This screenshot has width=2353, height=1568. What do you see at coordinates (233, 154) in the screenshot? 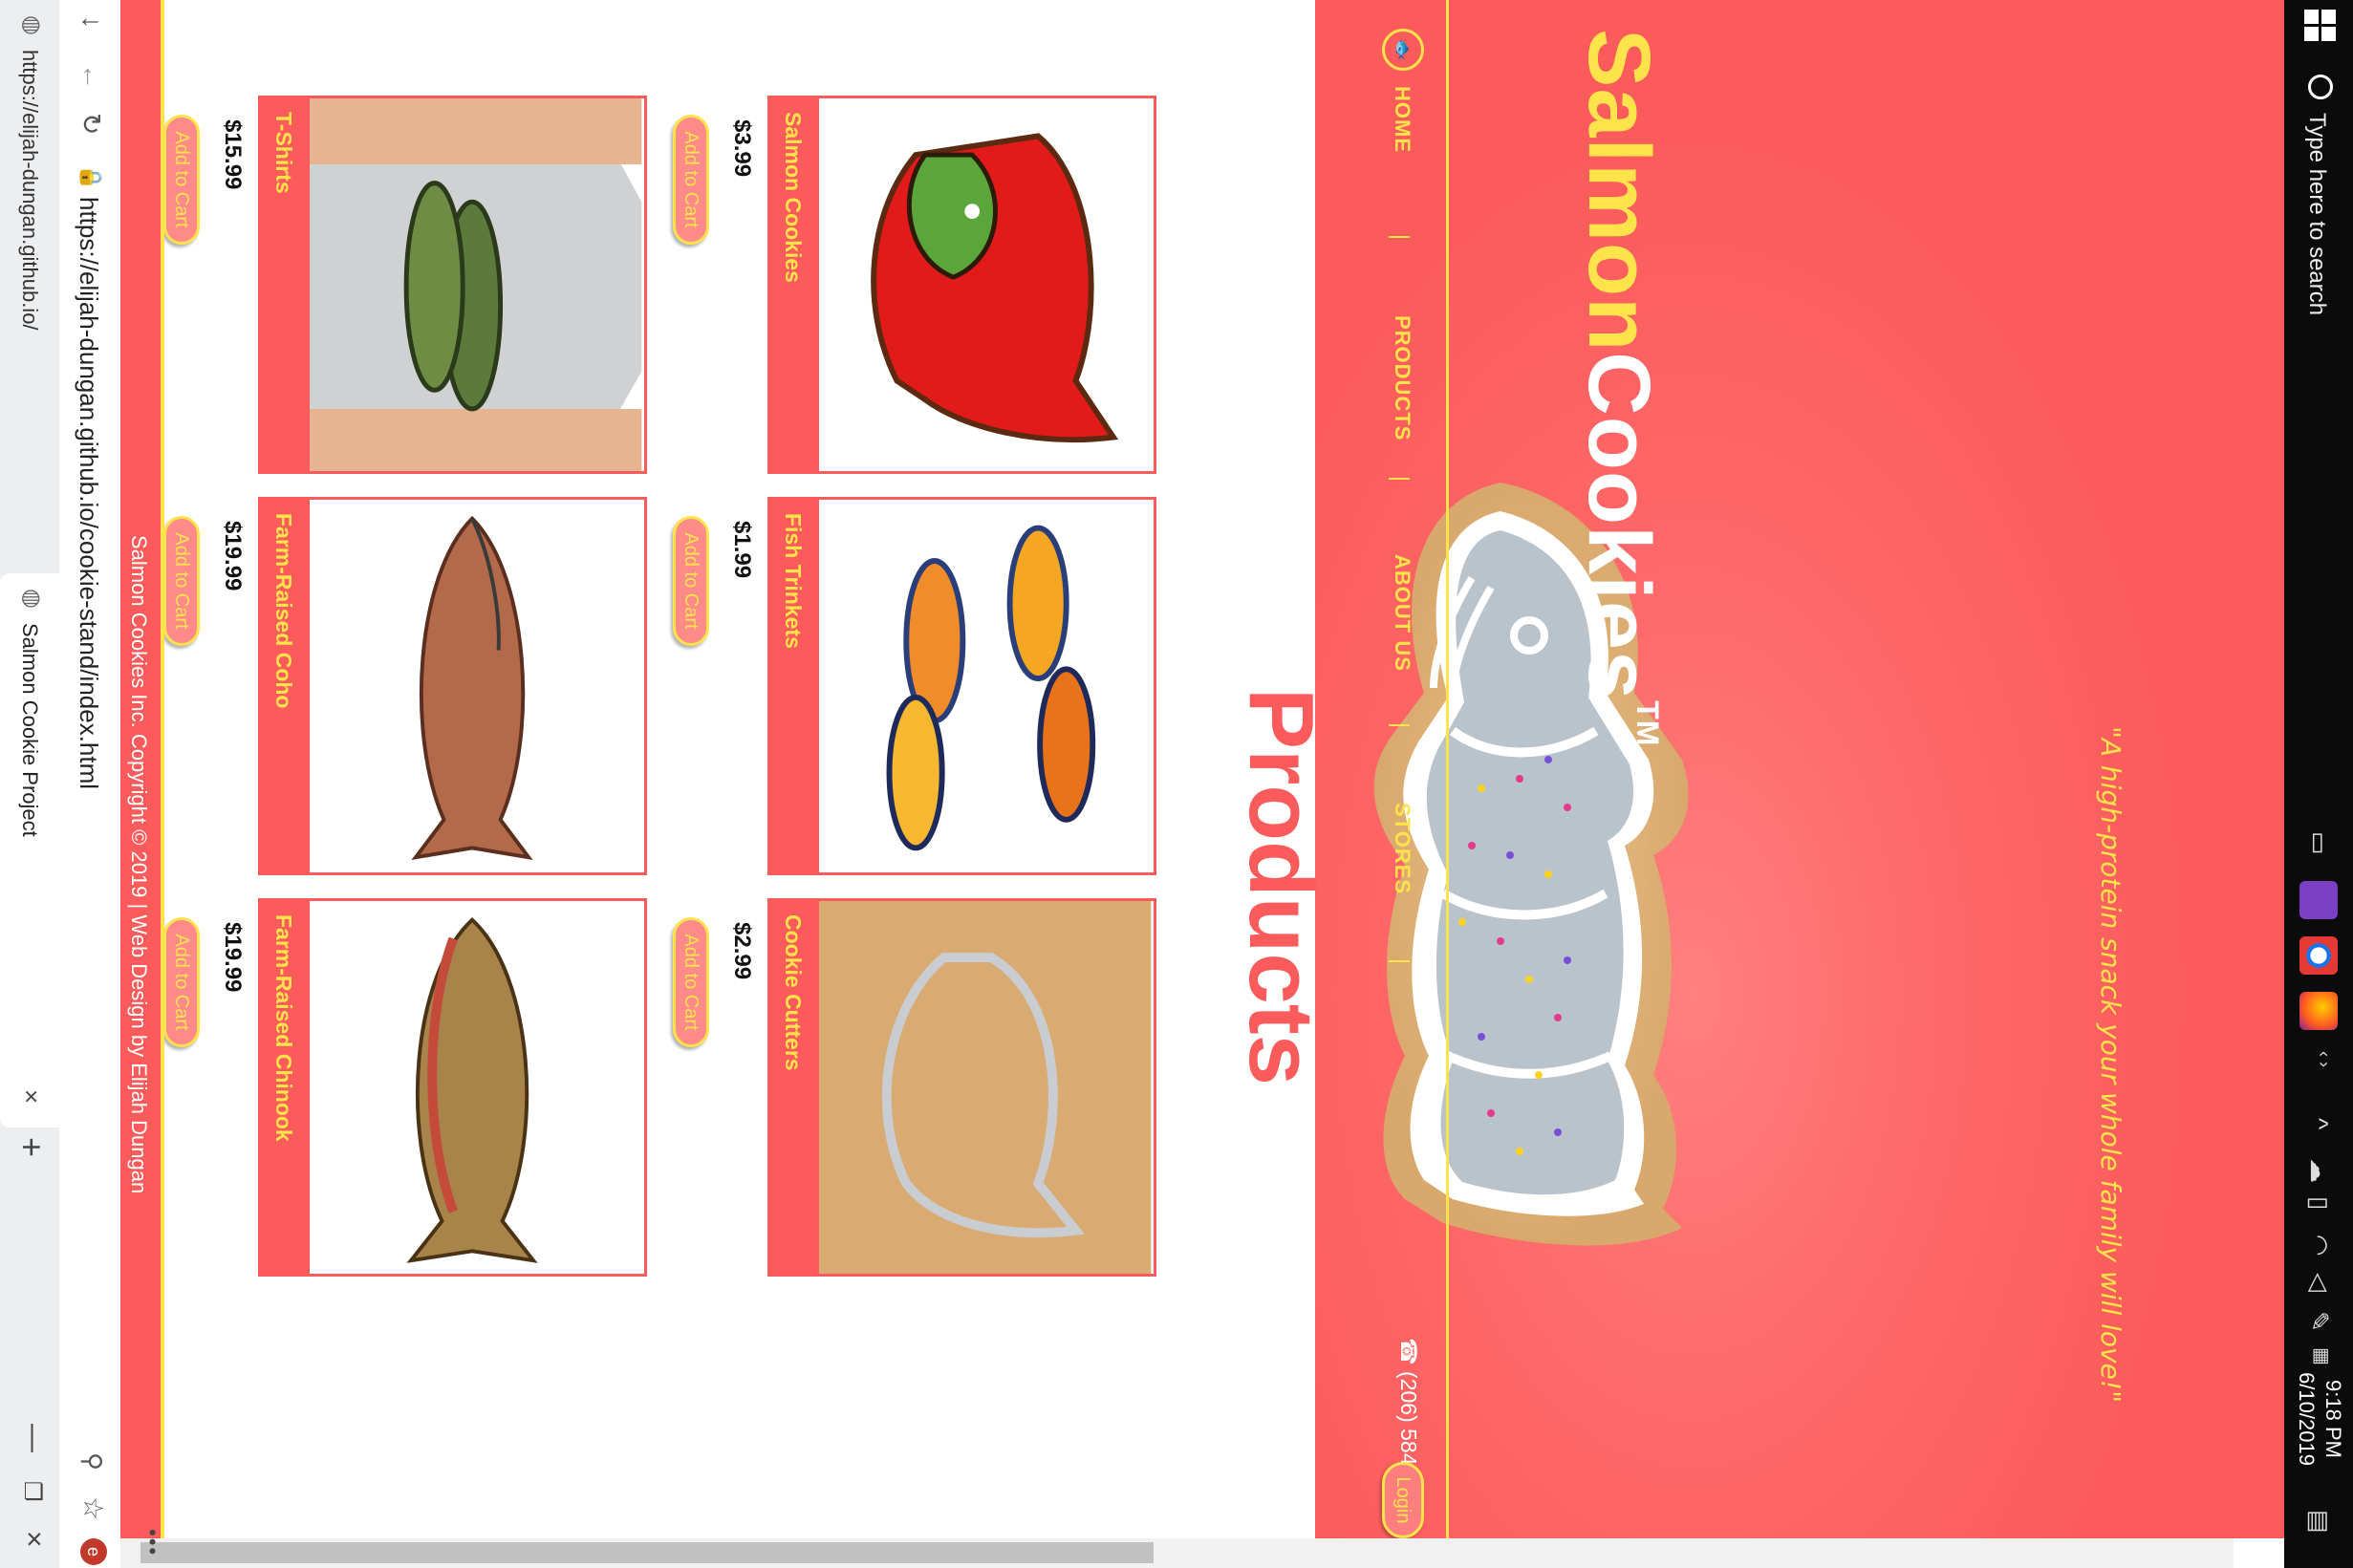
I see `product-price: $15.99` at bounding box center [233, 154].